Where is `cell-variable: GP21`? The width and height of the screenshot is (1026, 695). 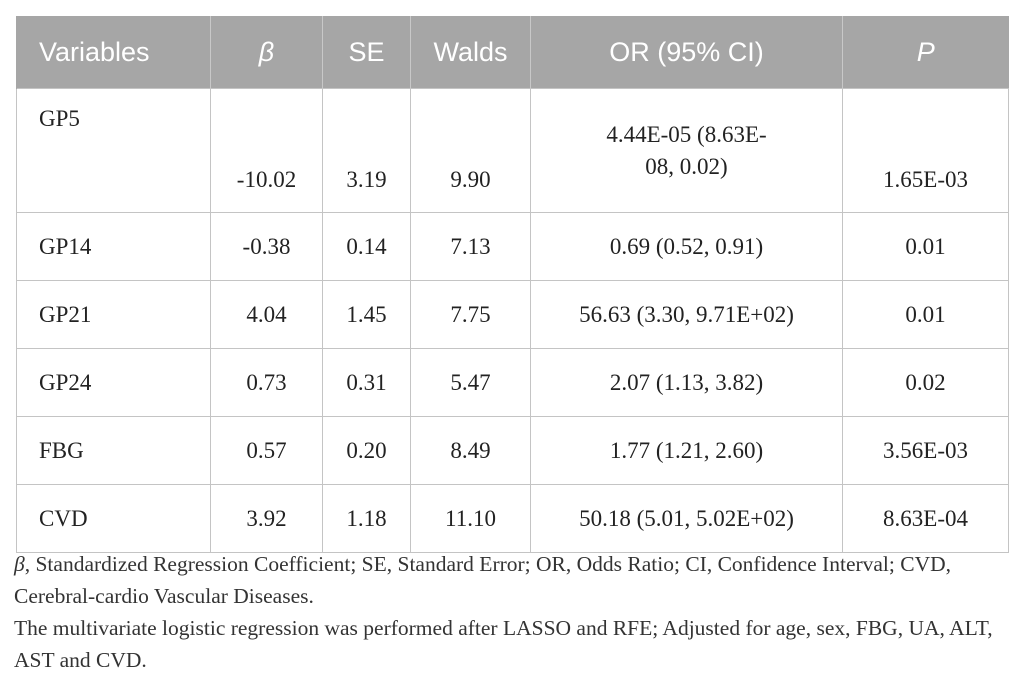 cell-variable: GP21 is located at coordinates (113, 314).